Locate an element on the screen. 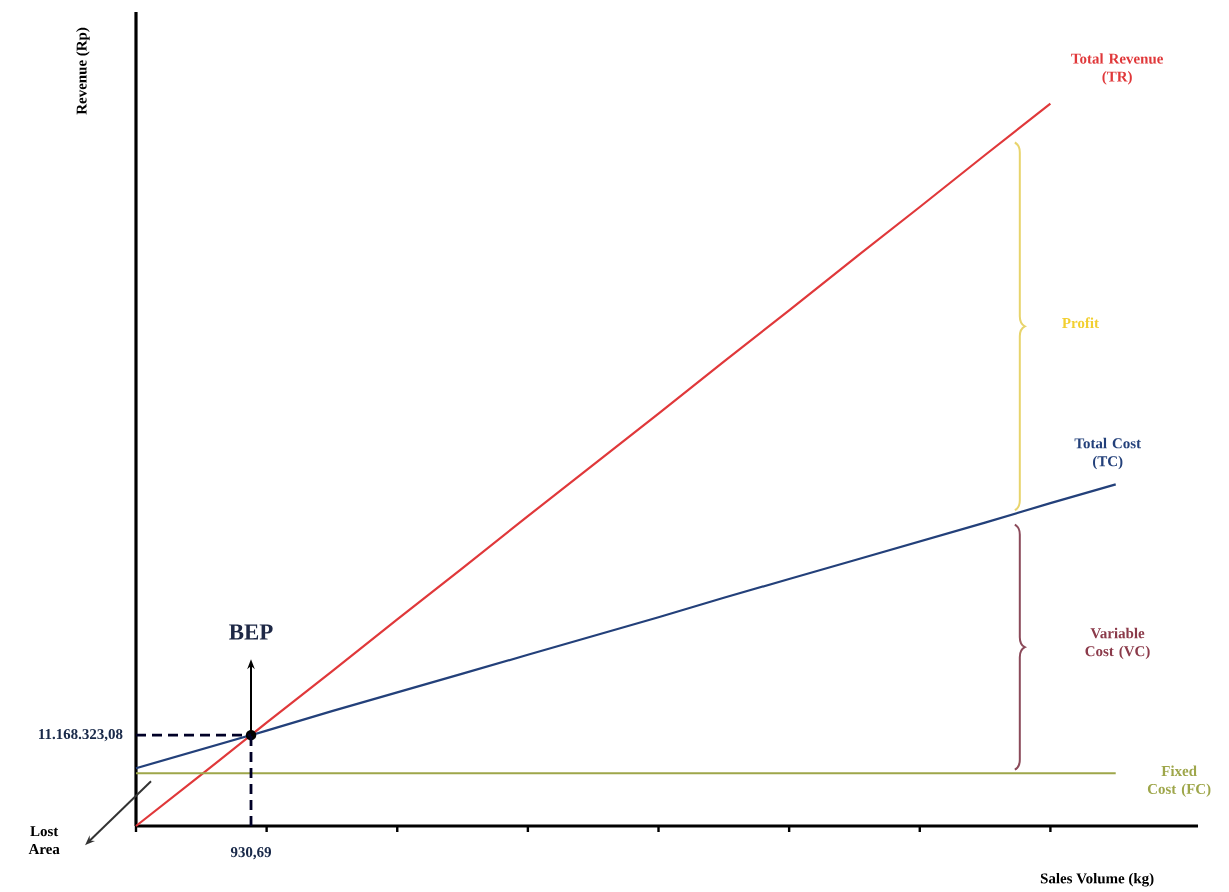 The width and height of the screenshot is (1229, 892). annotation: BEP is located at coordinates (251, 632).